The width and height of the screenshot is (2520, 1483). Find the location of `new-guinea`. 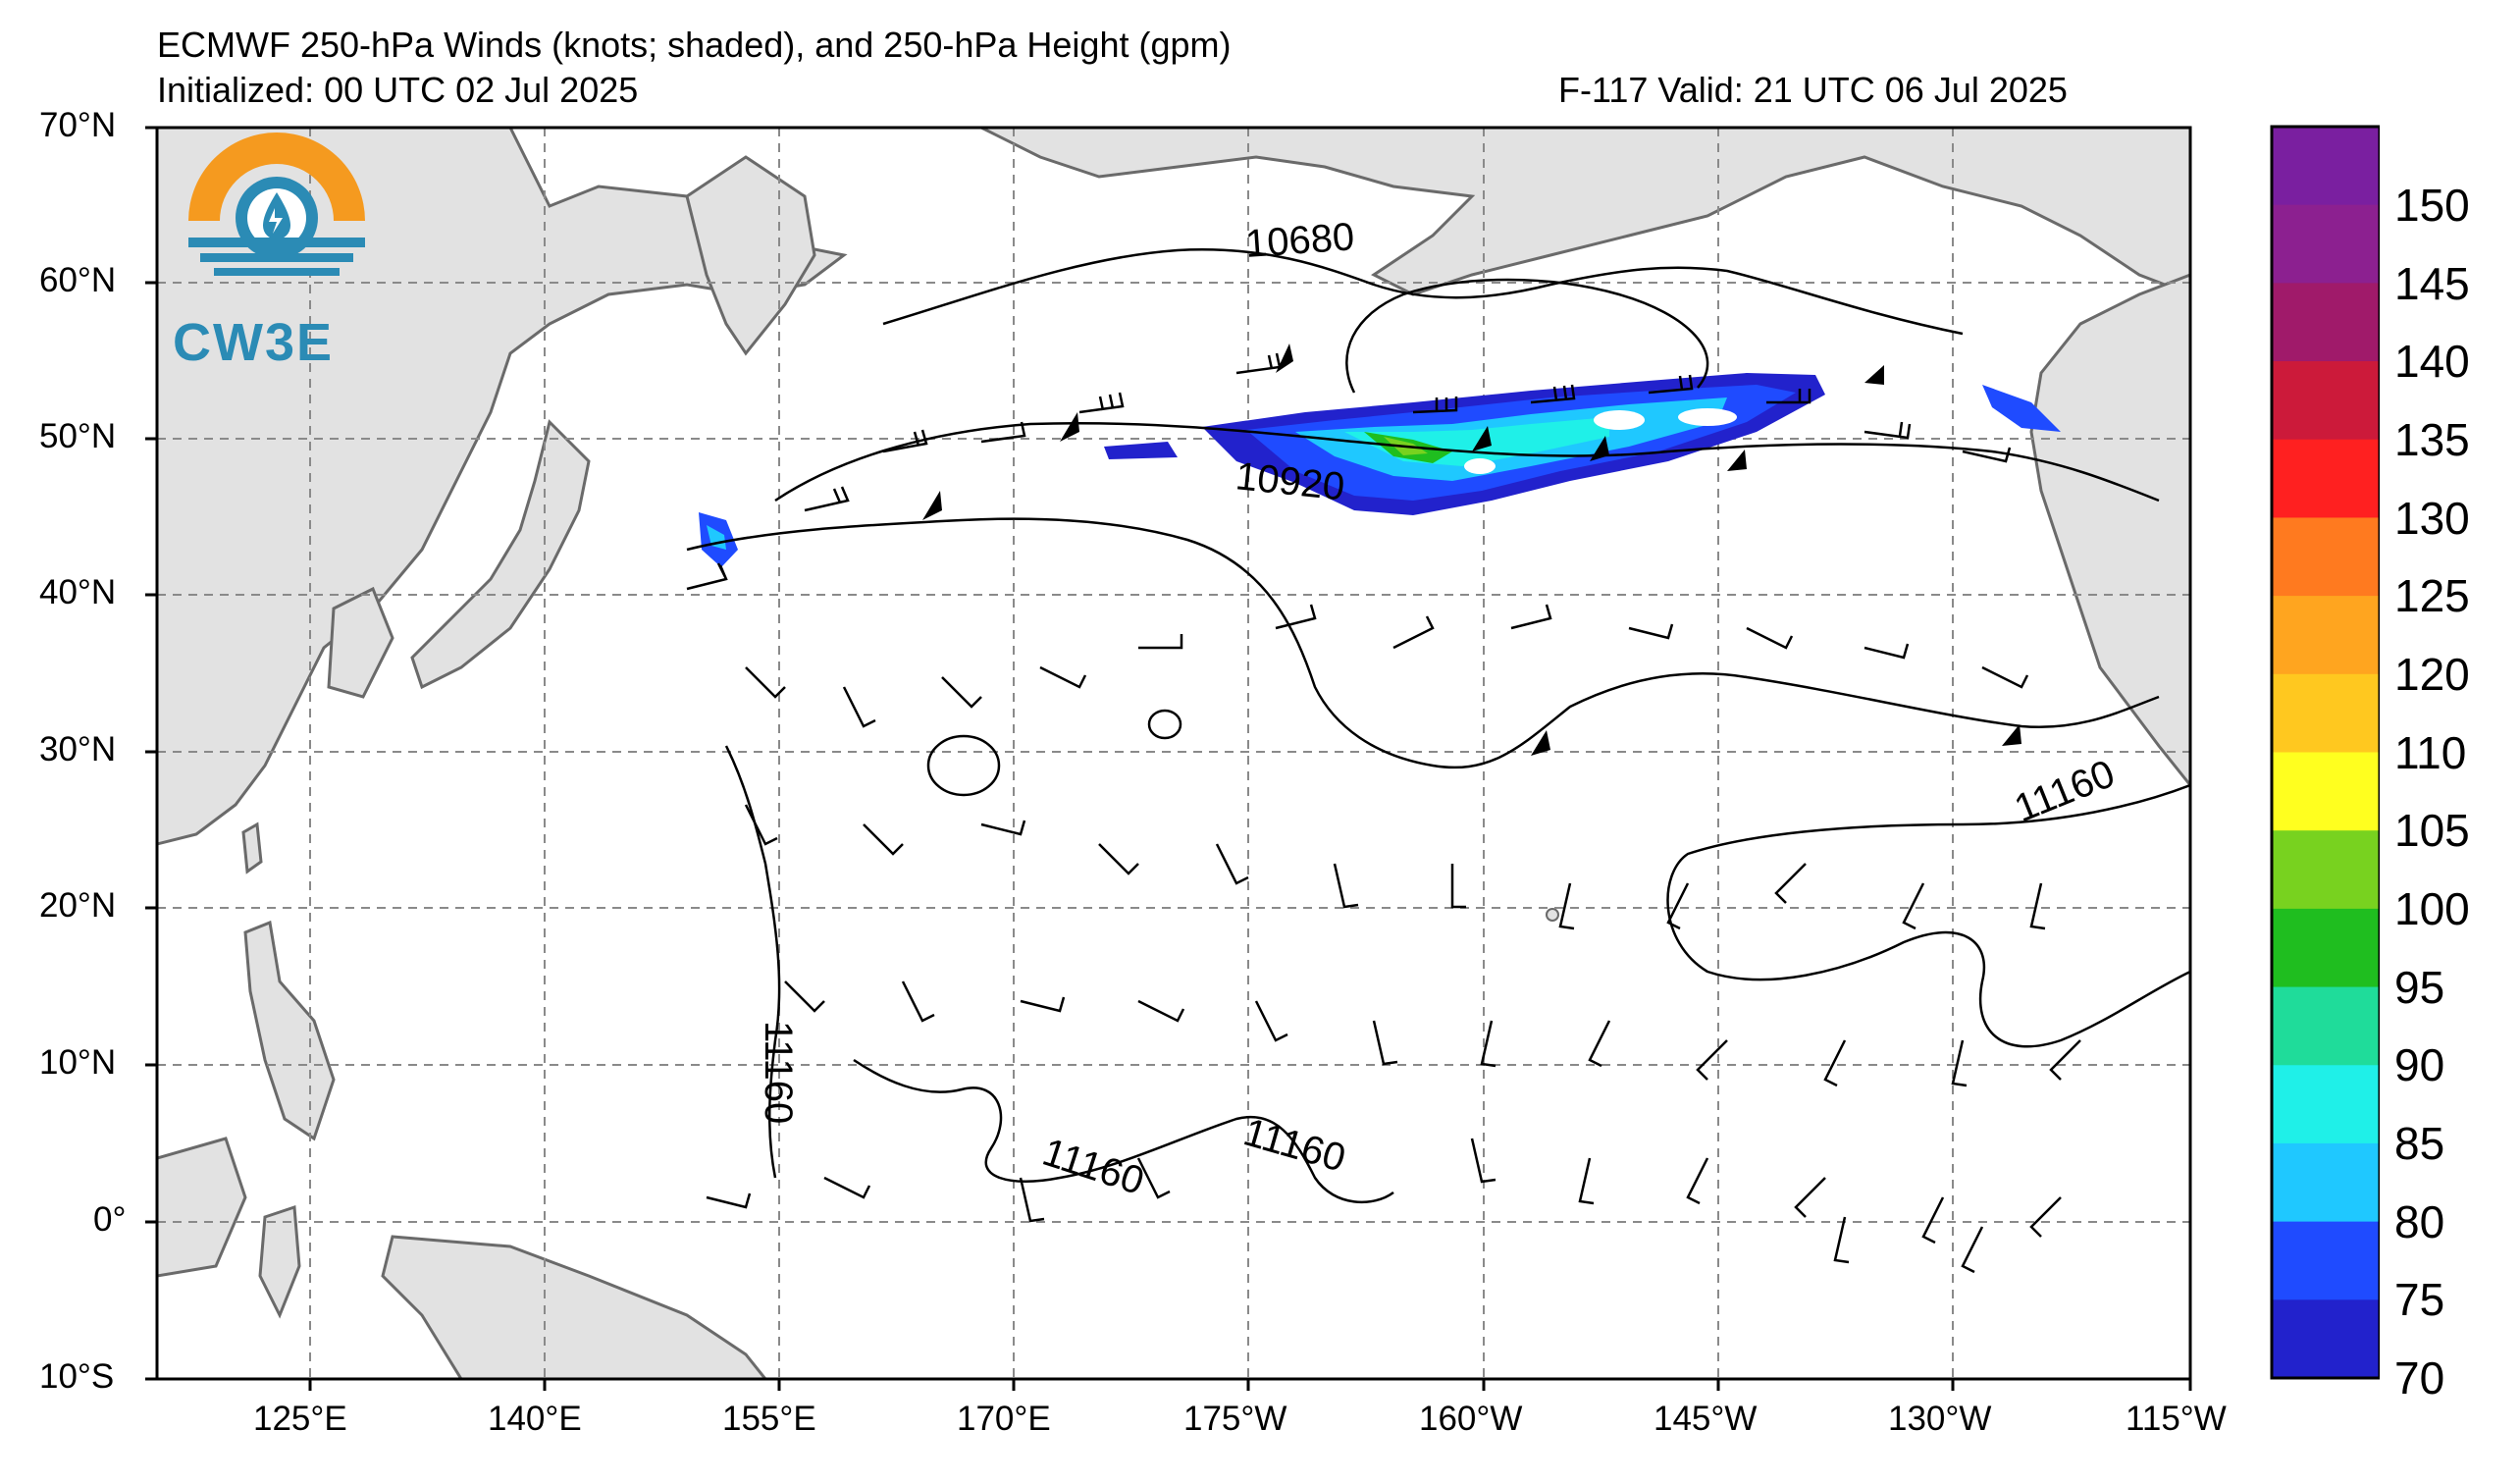

new-guinea is located at coordinates (574, 1307).